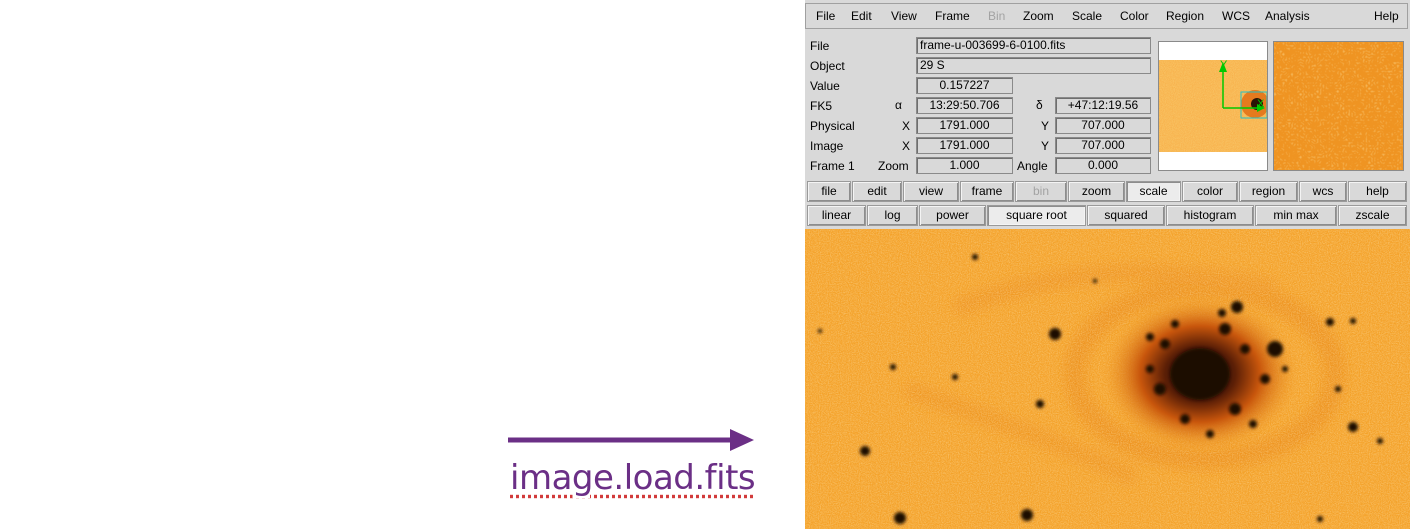 This screenshot has height=529, width=1410. I want to click on button-frame: frame, so click(987, 191).